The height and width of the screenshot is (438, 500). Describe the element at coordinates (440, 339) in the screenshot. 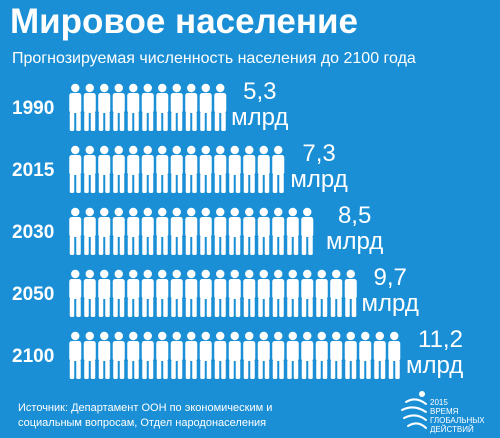

I see `value-label: 11,2` at that location.